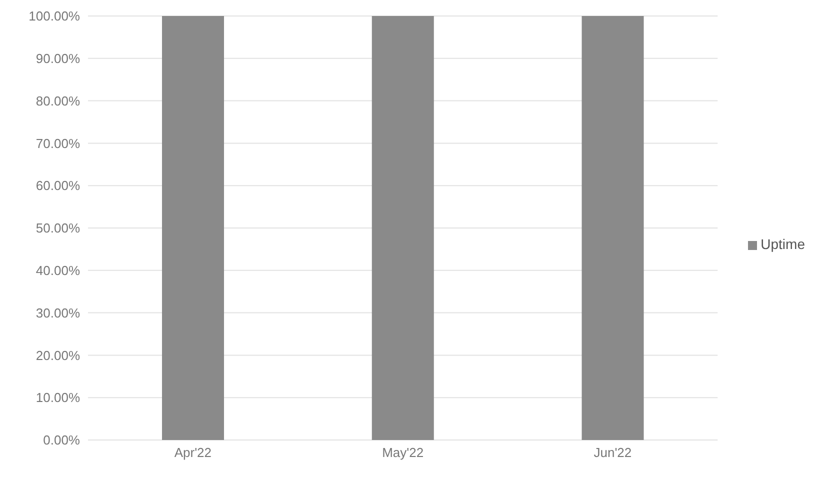 This screenshot has width=833, height=488. What do you see at coordinates (782, 244) in the screenshot?
I see `legend-label: Uptime` at bounding box center [782, 244].